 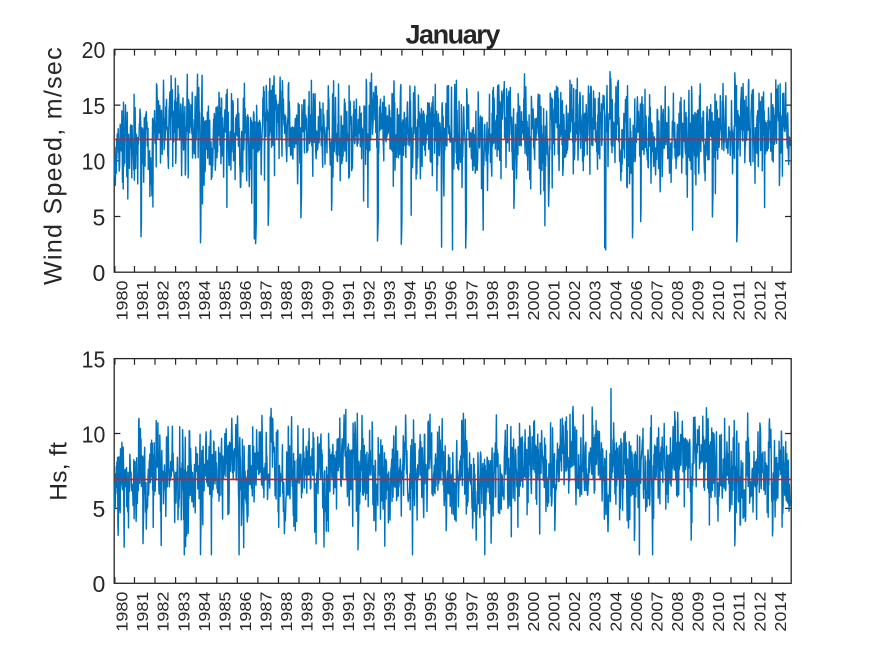 I want to click on svg-text: Wind Speed, m/sec, so click(x=54, y=165).